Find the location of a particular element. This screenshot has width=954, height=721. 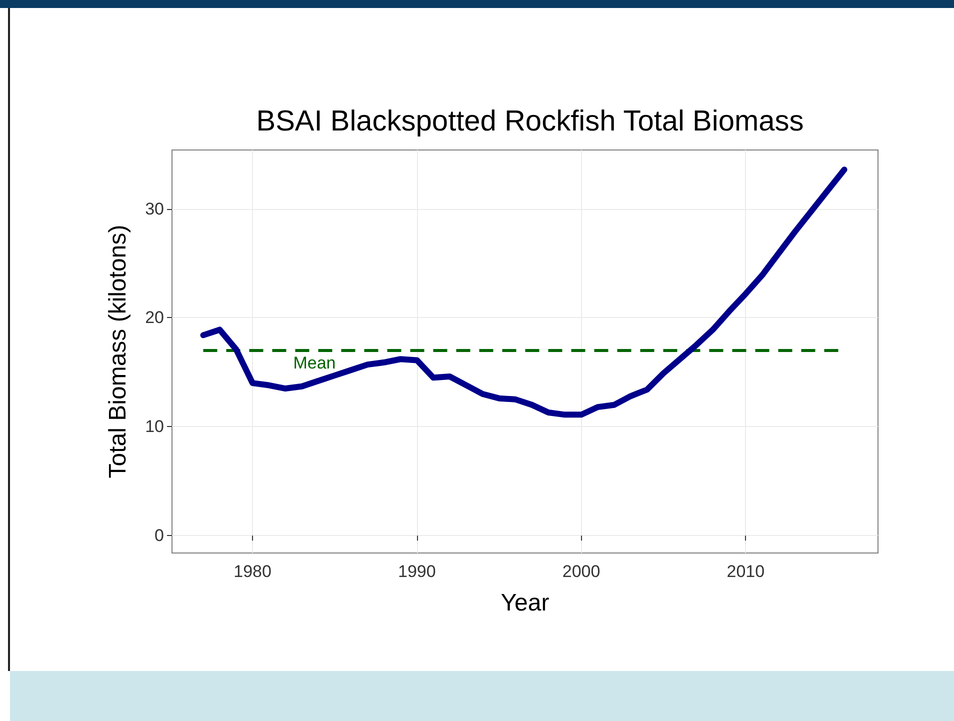

x-axis-title: Year is located at coordinates (525, 603).